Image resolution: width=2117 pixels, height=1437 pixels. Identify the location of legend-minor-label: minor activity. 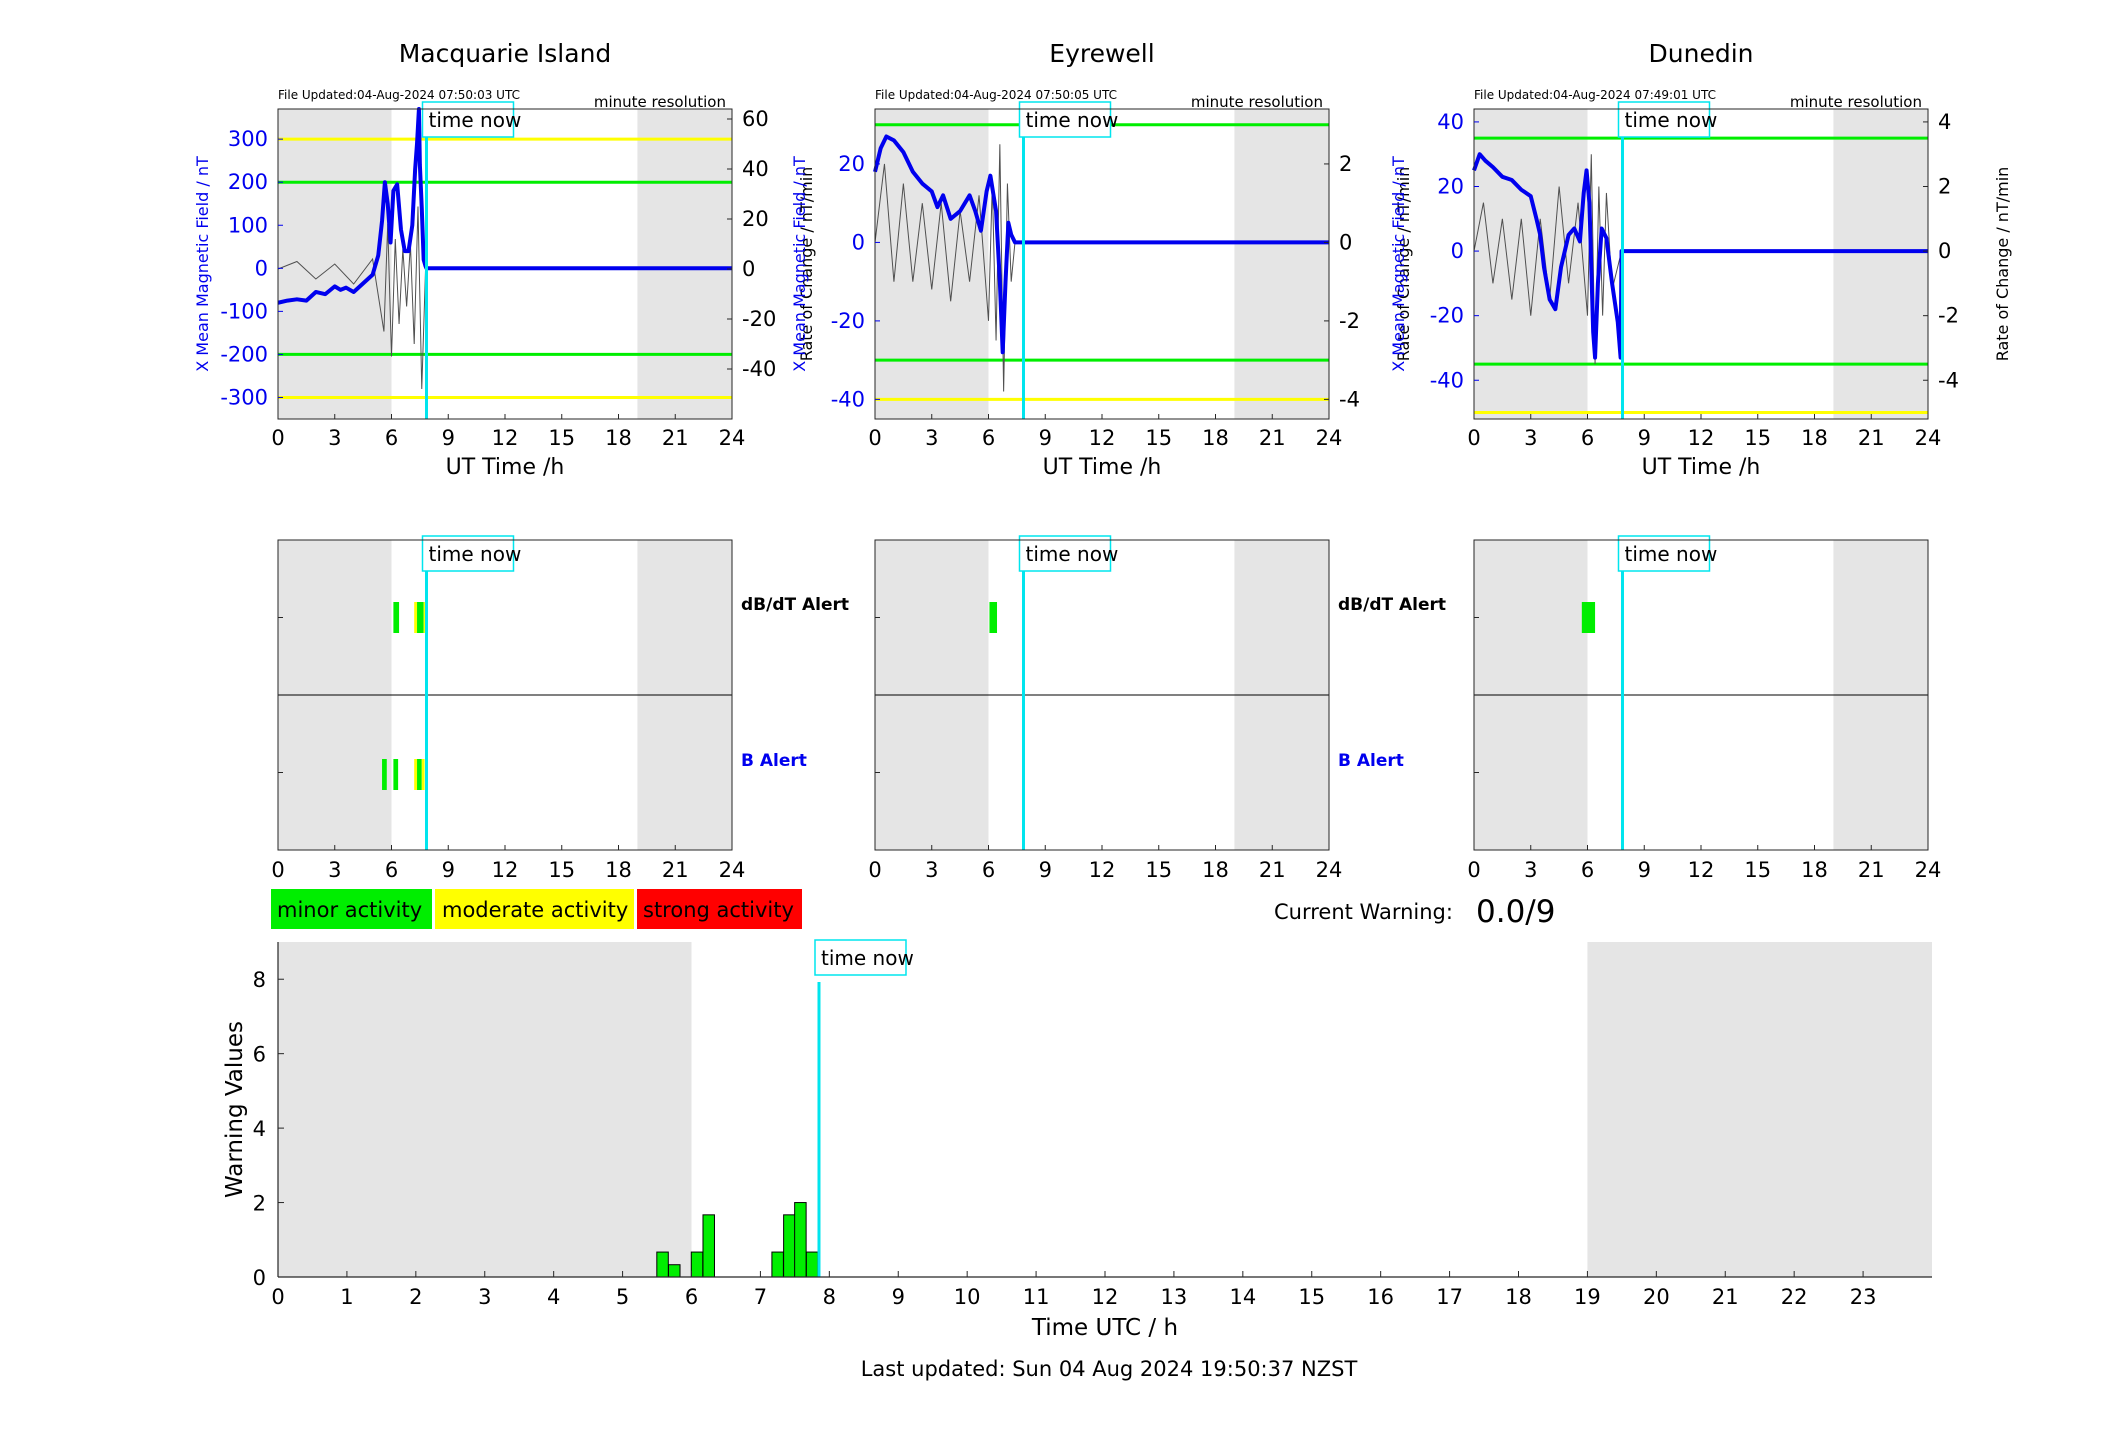
(349, 910).